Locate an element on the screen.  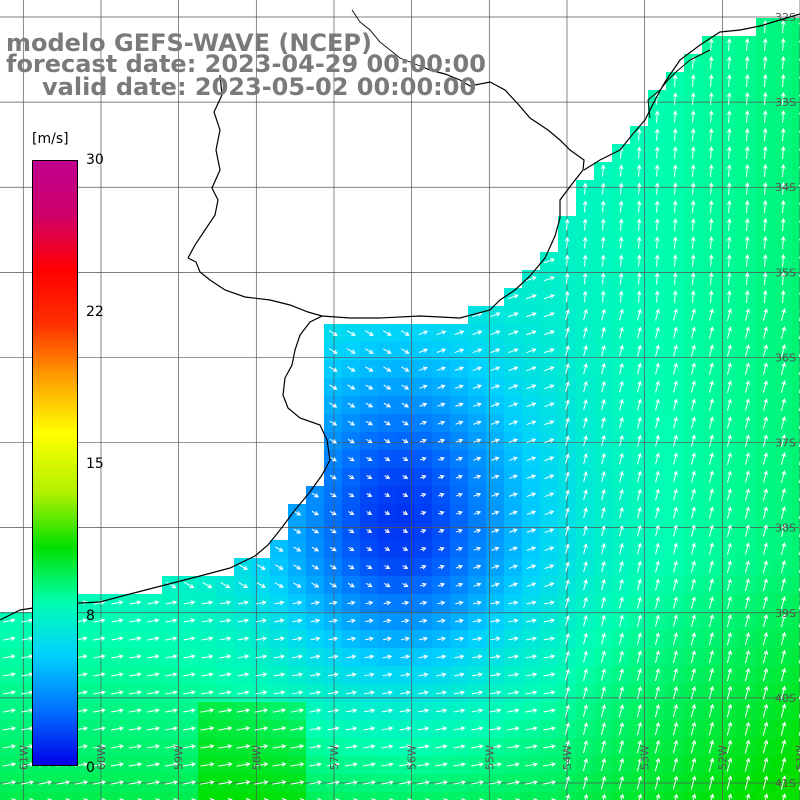
colorbar-tick-15: 15 is located at coordinates (95, 464).